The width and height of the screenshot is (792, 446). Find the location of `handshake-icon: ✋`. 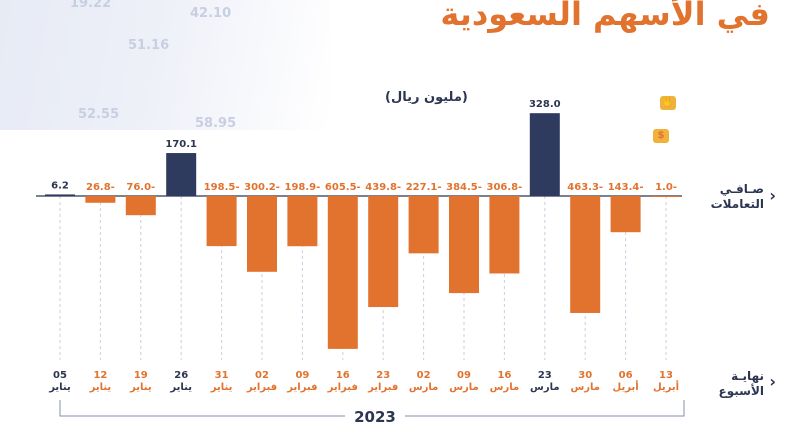

handshake-icon: ✋ is located at coordinates (667, 103).